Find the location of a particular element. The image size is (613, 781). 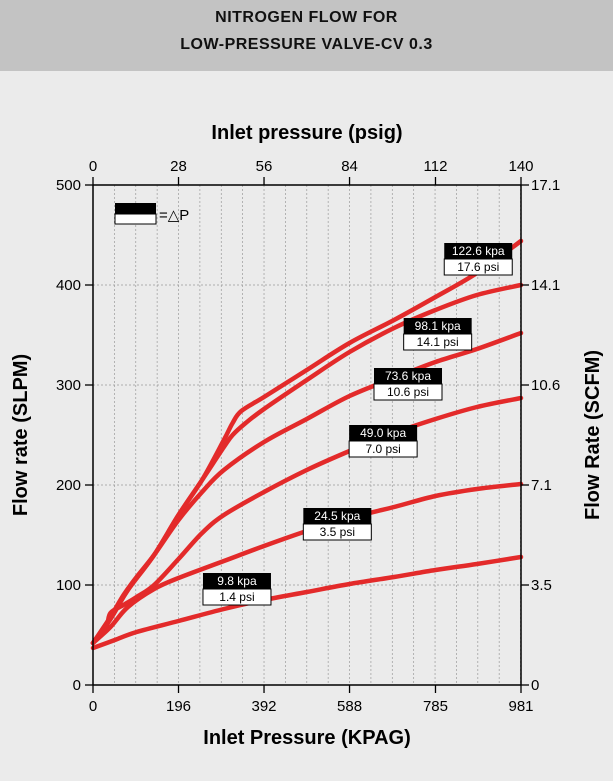

series-label: 24.5 kpa 3.5 psi is located at coordinates (337, 524).